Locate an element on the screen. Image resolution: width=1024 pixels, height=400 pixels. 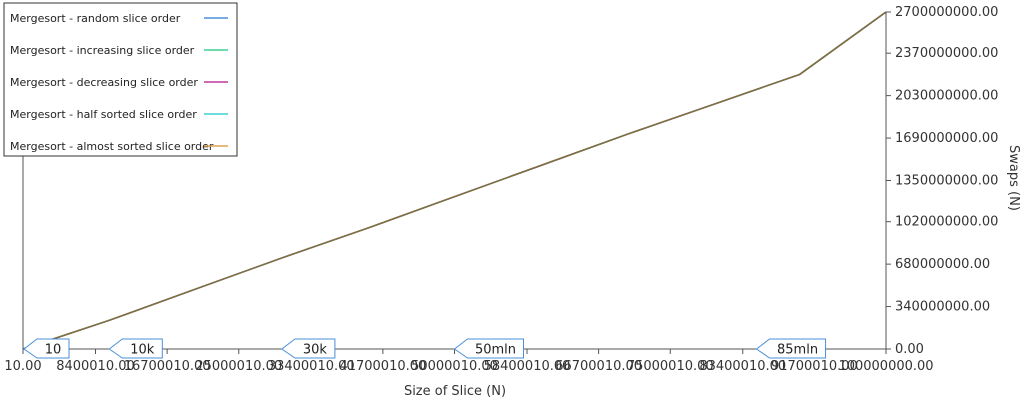
marker-10k: 10k is located at coordinates (135, 348).